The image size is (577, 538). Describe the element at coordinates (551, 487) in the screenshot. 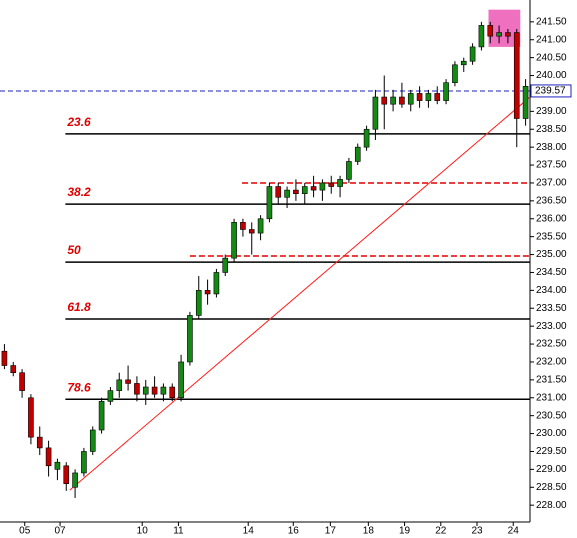

I see `y-tick-label: 228.50` at that location.